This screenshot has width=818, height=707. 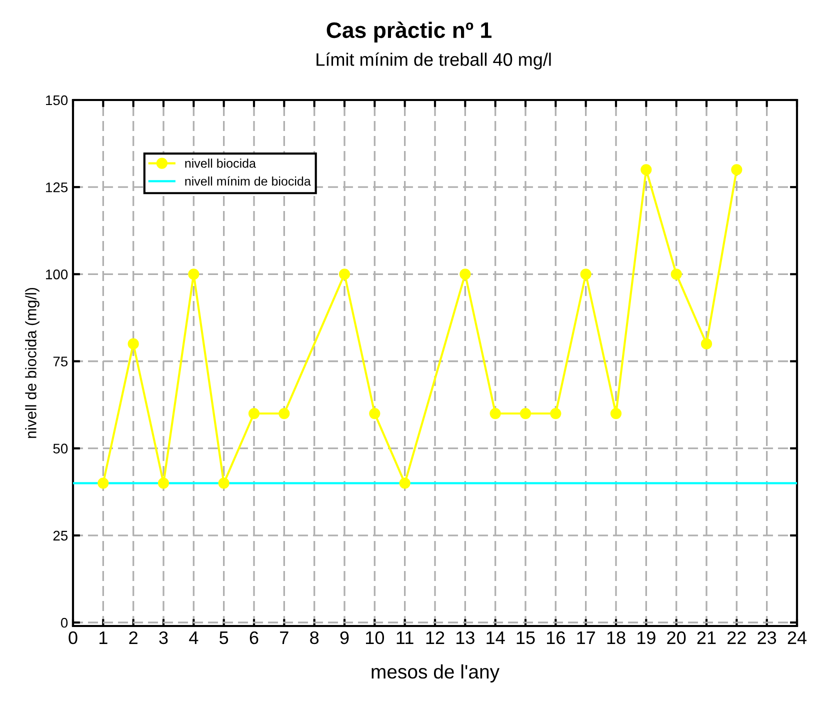 What do you see at coordinates (405, 638) in the screenshot?
I see `x-tick-label: 11` at bounding box center [405, 638].